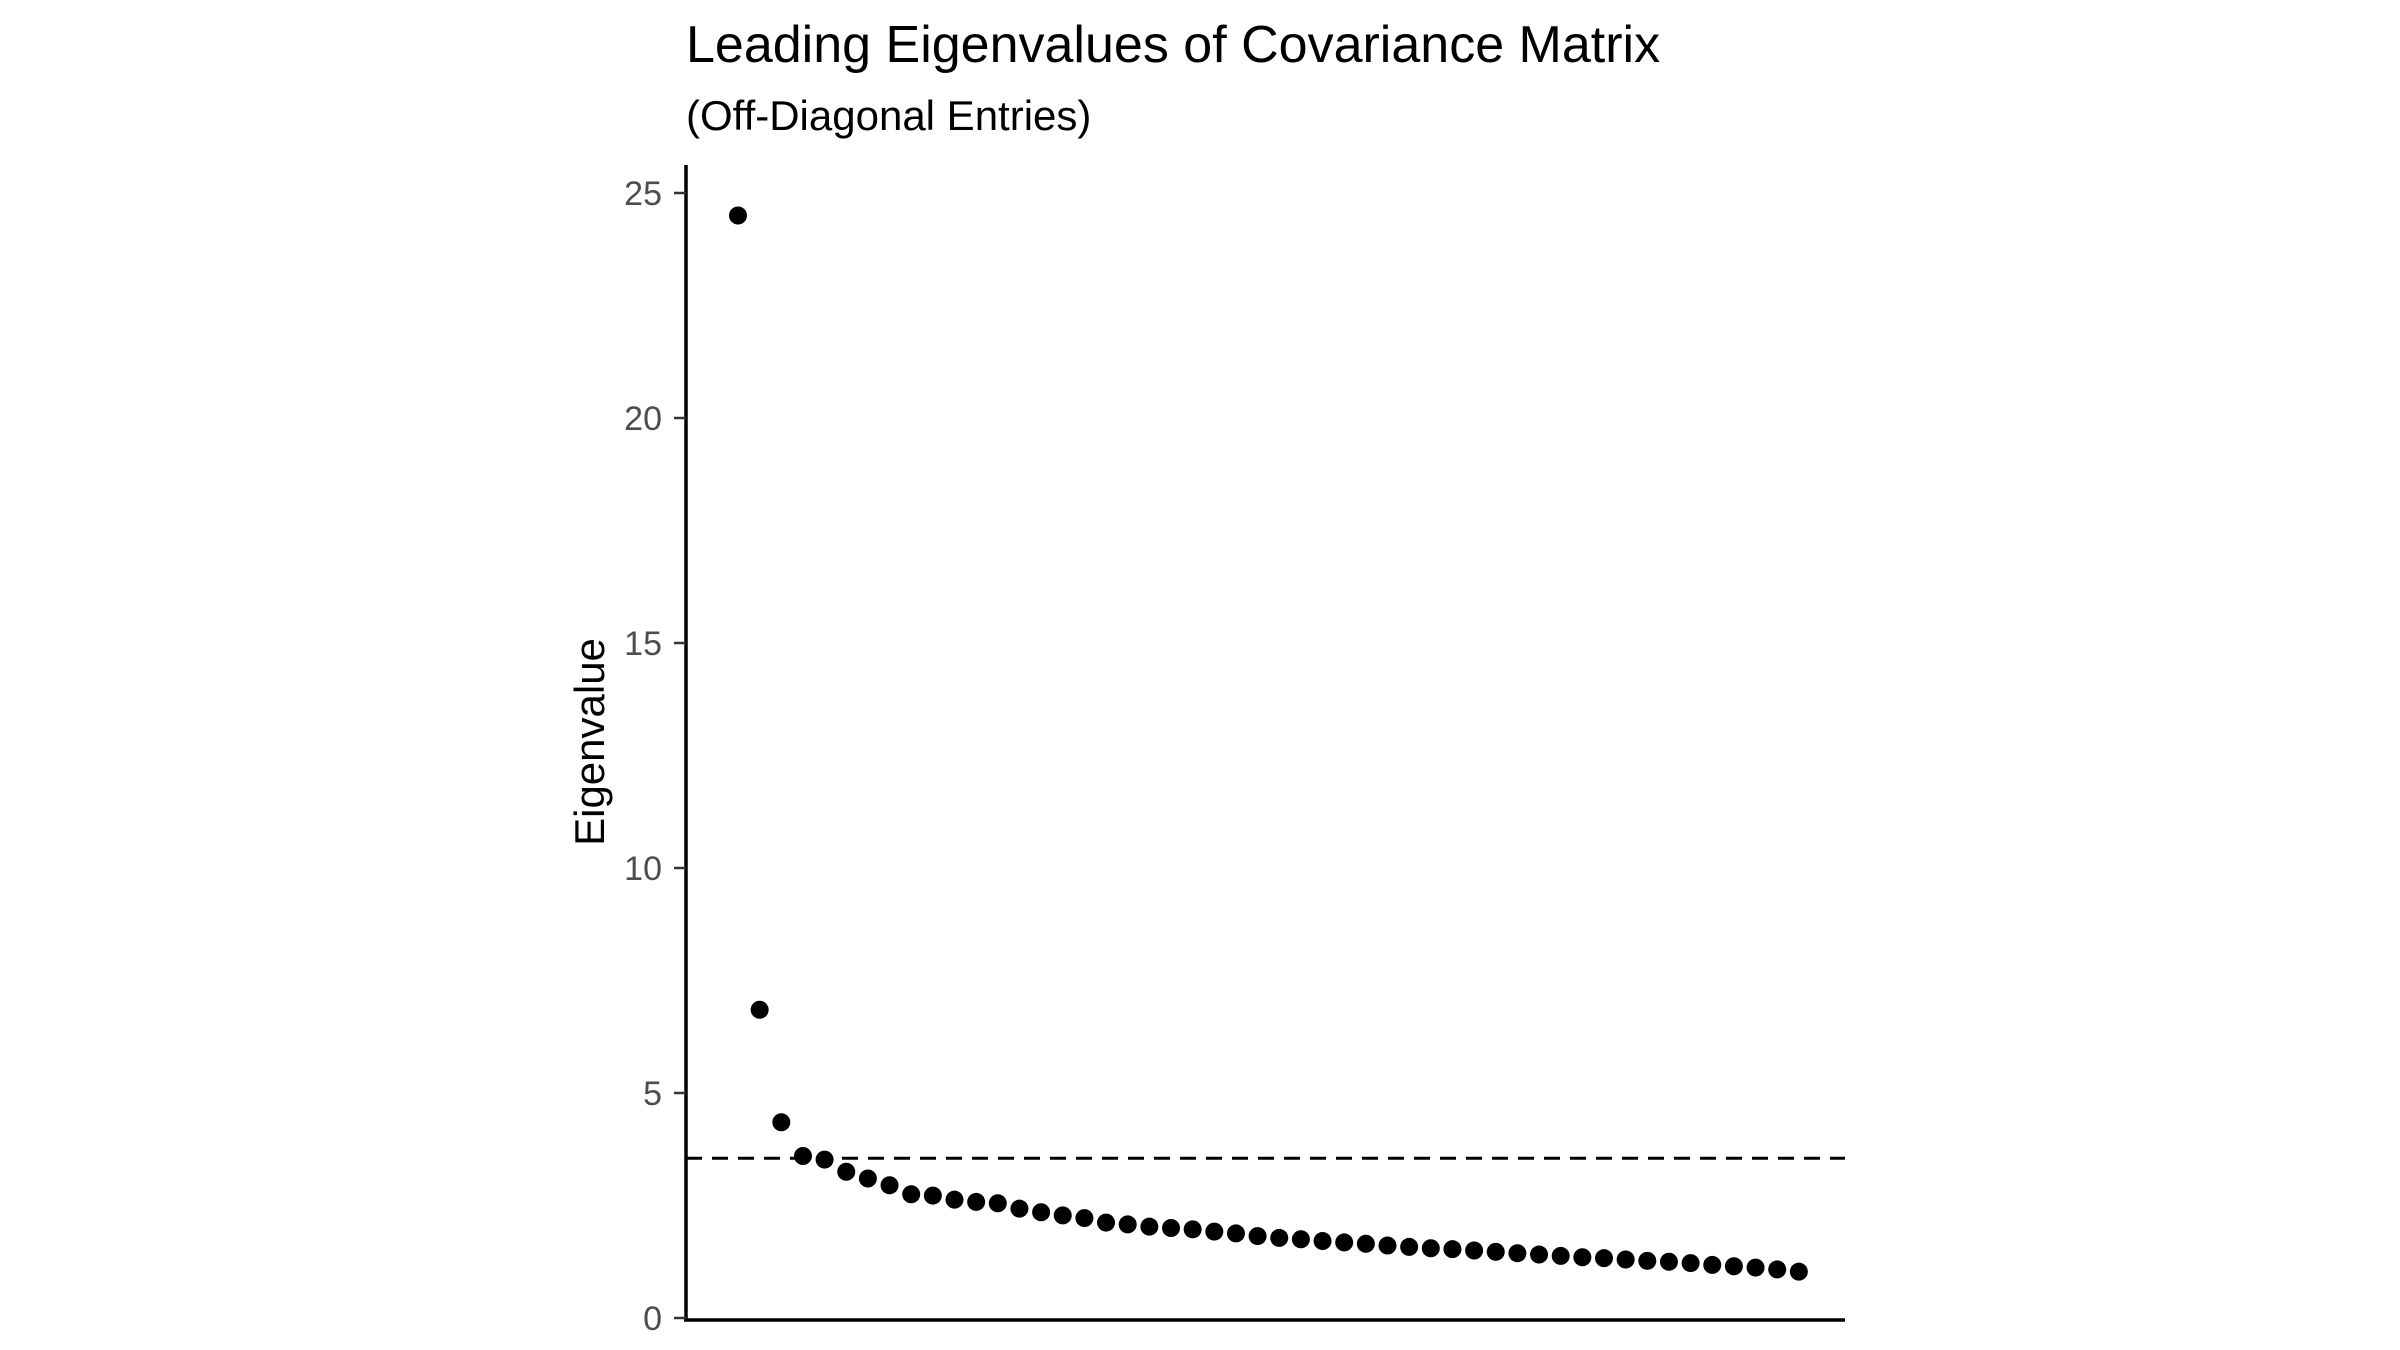  I want to click on y-axis-label: Eigenvalue, so click(589, 742).